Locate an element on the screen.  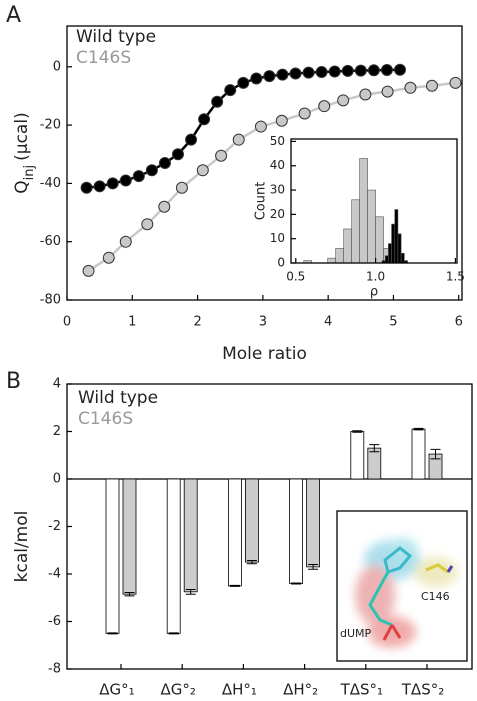
legend-entry: Wild type is located at coordinates (118, 398).